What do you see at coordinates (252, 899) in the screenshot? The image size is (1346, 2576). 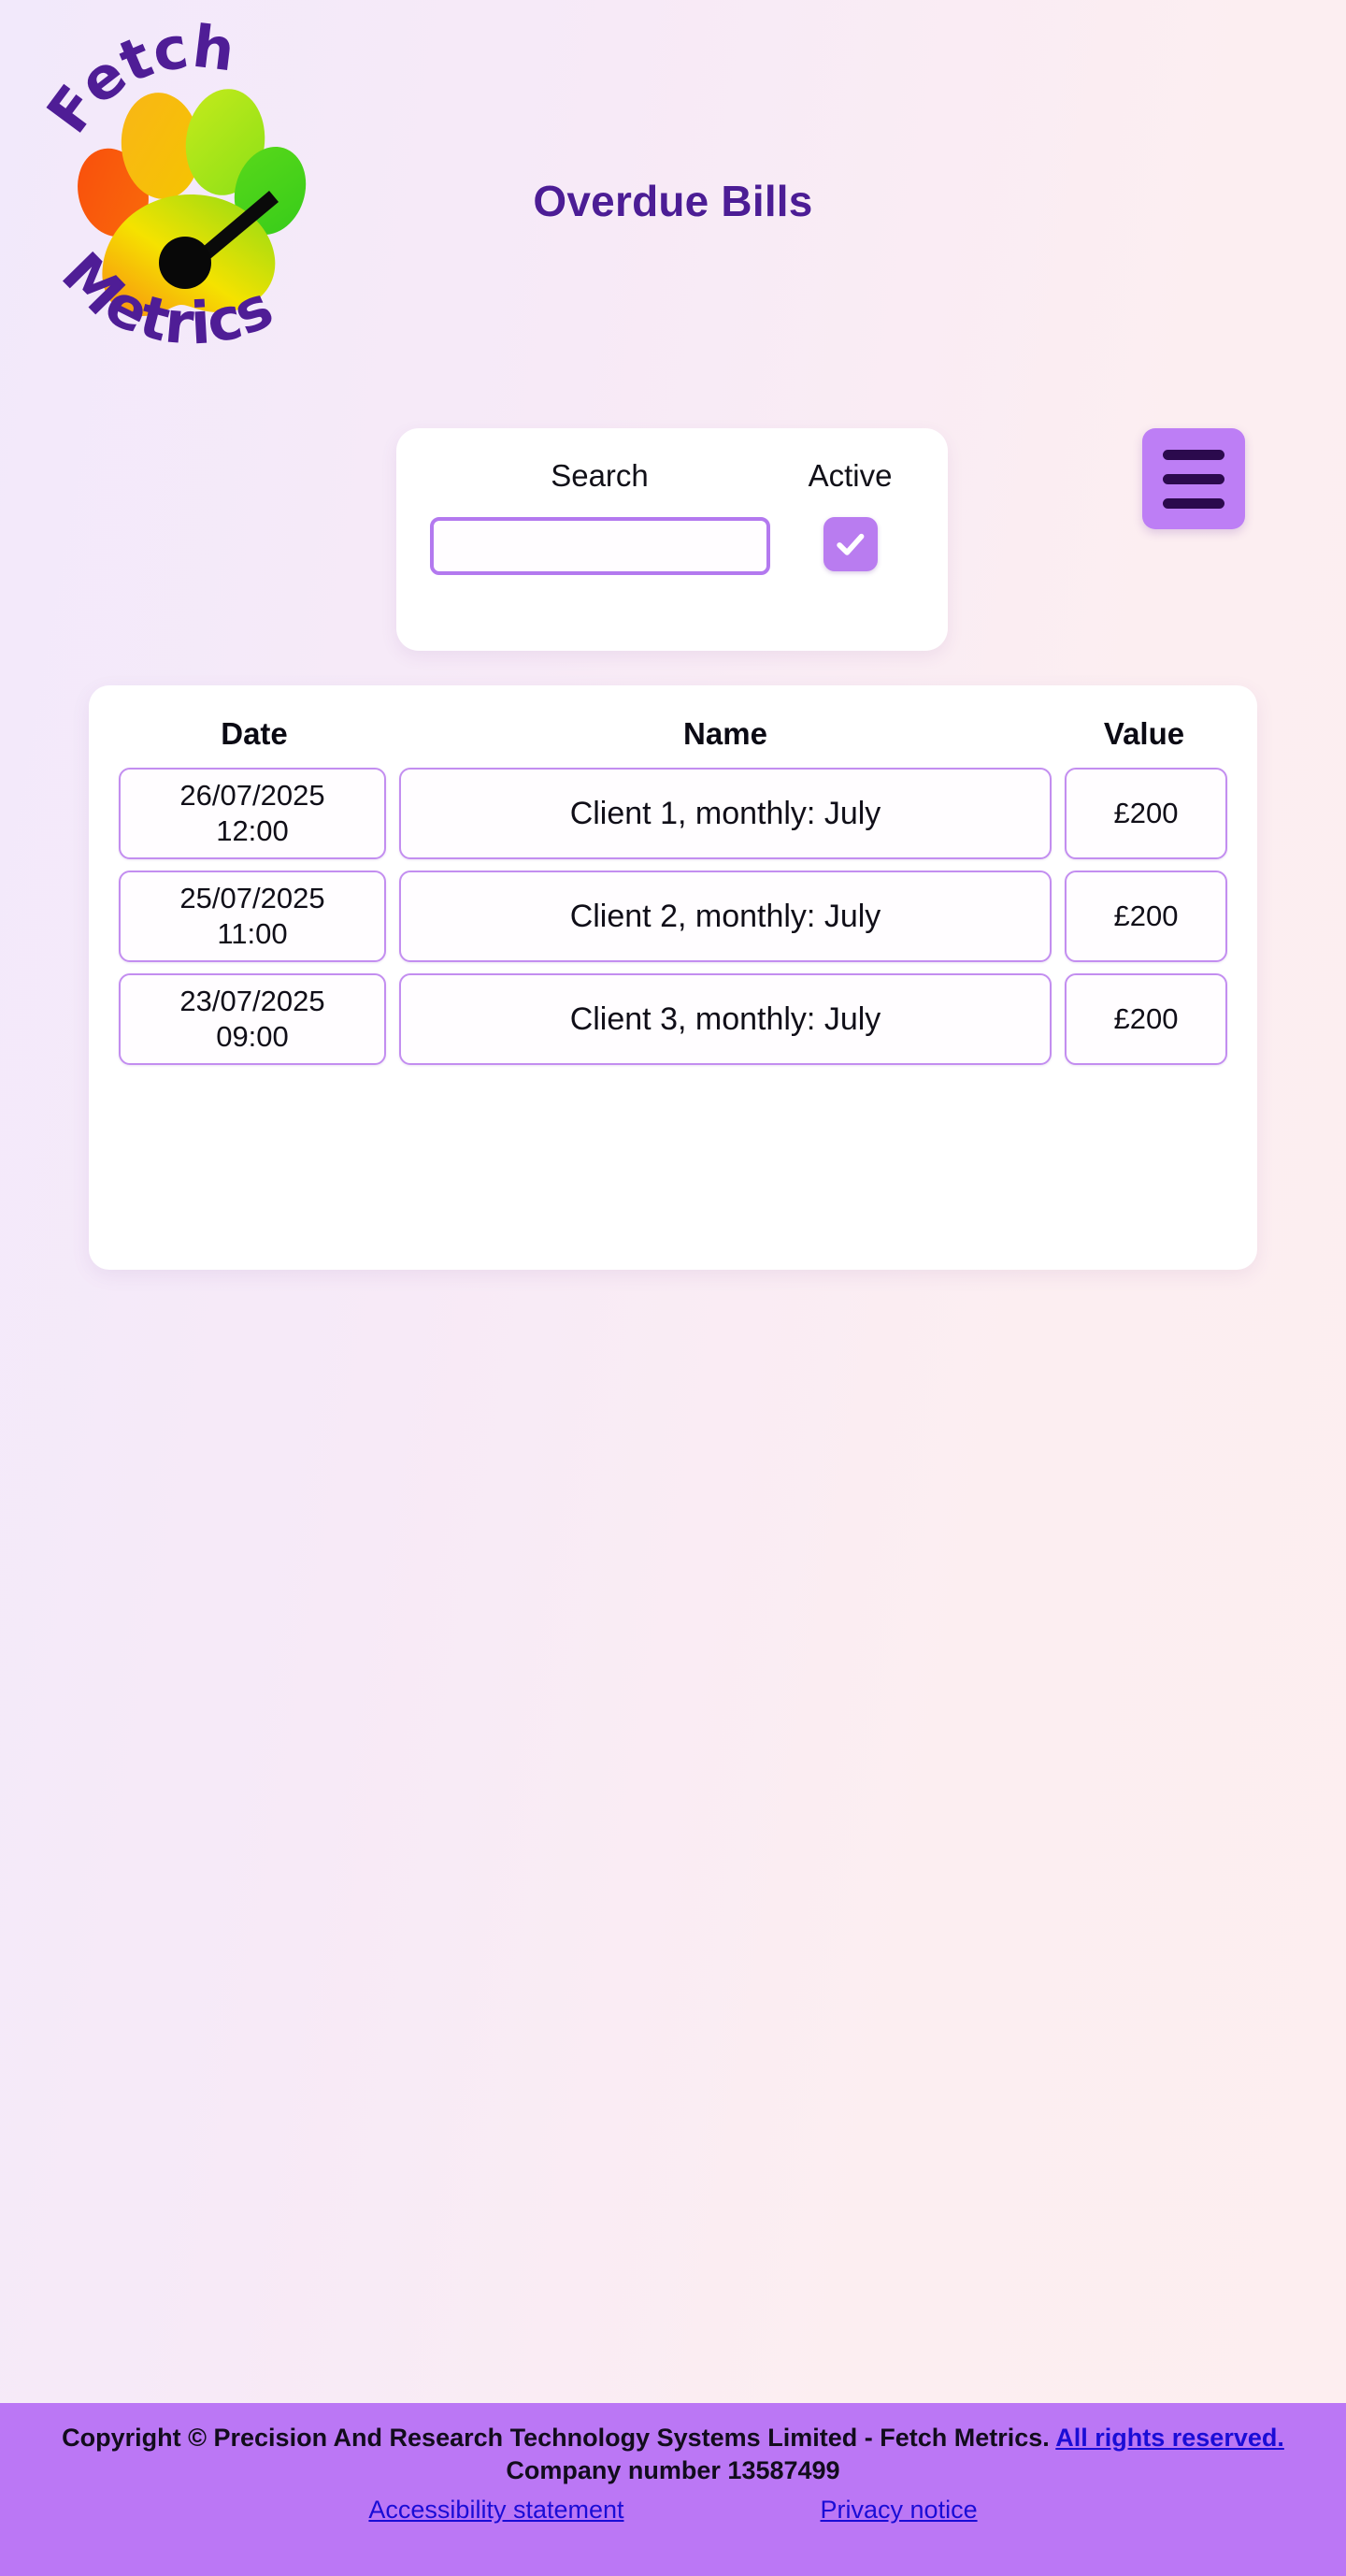 I see `cell-date-day: 25/07/2025` at bounding box center [252, 899].